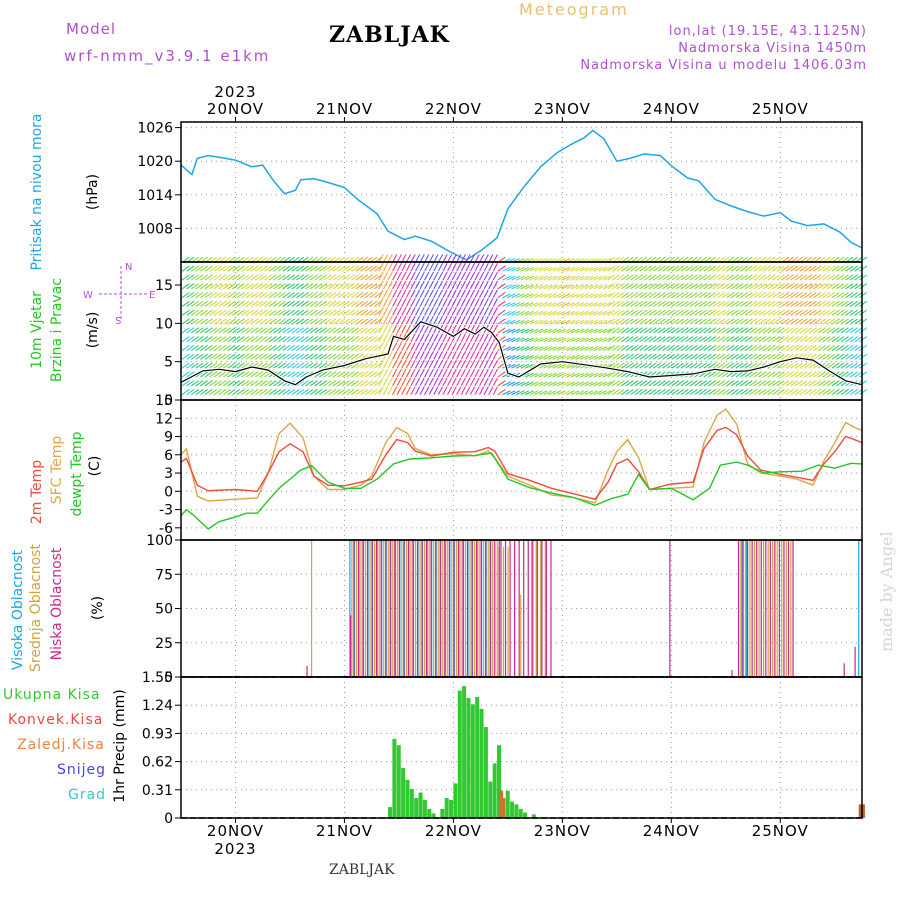 The width and height of the screenshot is (900, 900). Describe the element at coordinates (168, 678) in the screenshot. I see `clouds-ytick-label: 0` at that location.